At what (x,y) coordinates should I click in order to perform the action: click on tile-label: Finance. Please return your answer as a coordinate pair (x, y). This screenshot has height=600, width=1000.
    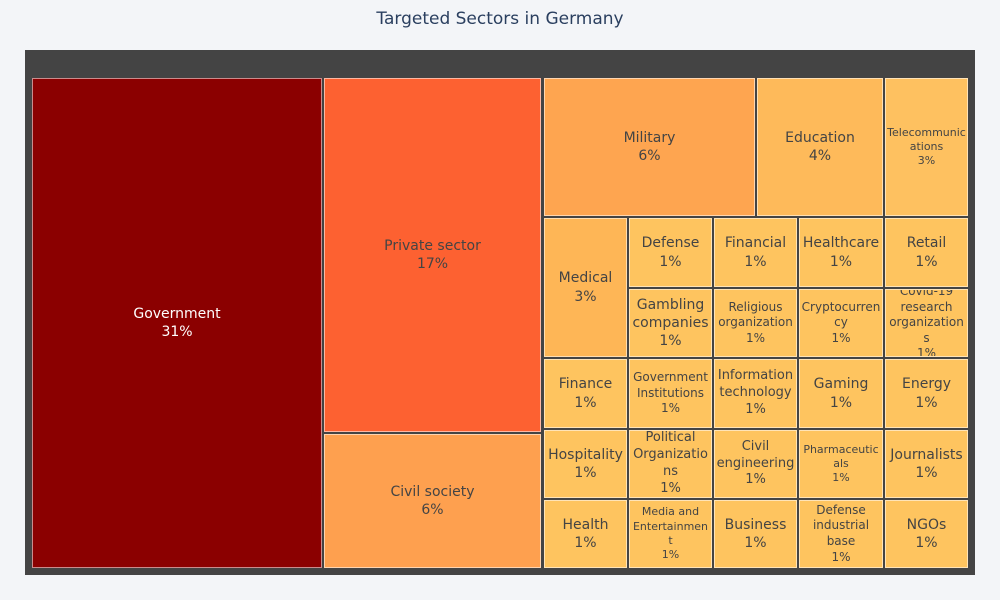
    Looking at the image, I should click on (585, 384).